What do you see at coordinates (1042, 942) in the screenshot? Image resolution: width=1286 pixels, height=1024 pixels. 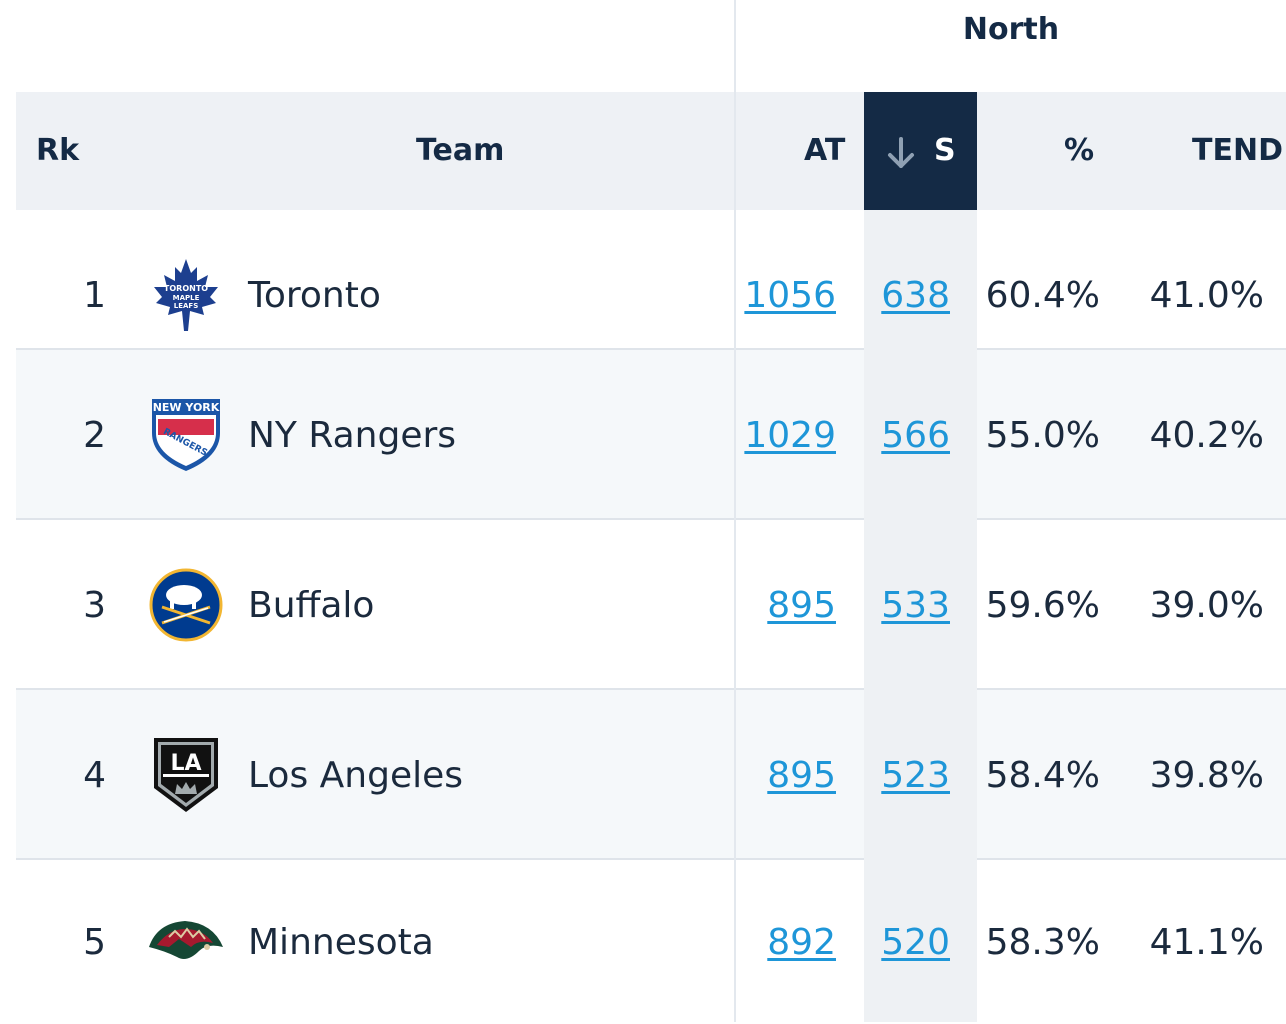 I see `percent-cell: 58.3%` at bounding box center [1042, 942].